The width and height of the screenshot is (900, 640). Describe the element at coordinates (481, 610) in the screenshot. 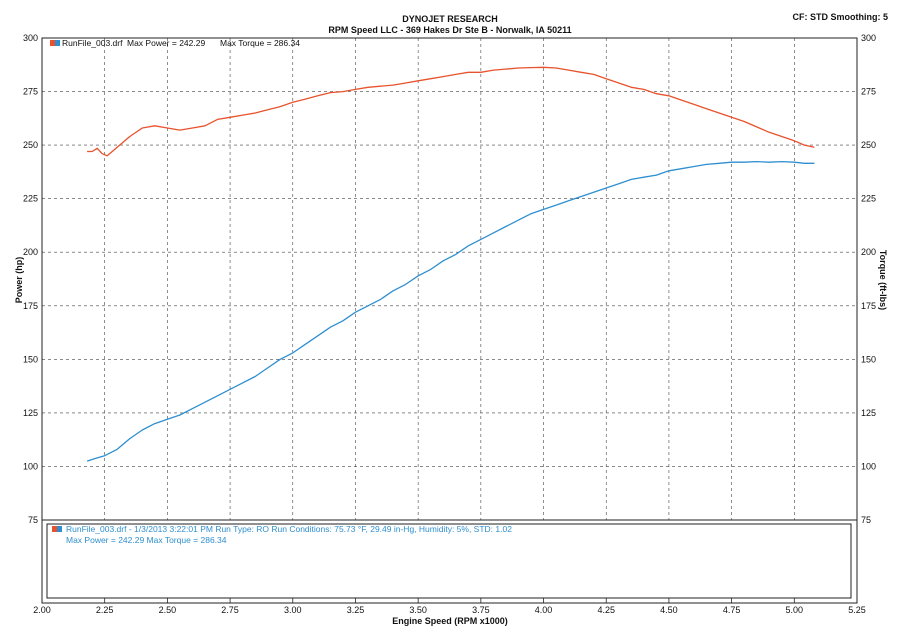

I see `x-tick-label: 3.75` at that location.